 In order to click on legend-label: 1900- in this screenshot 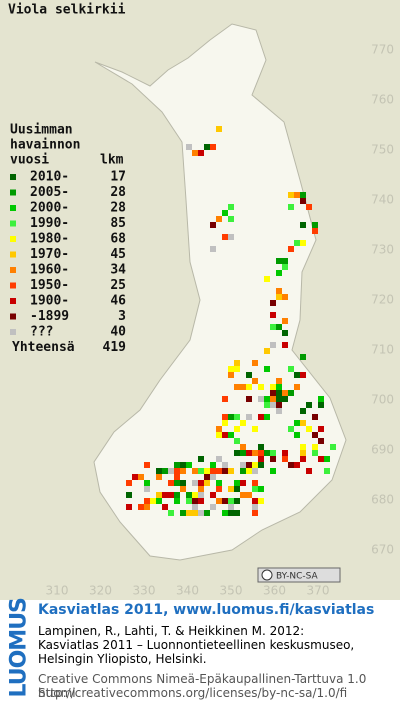, I will do `click(49, 301)`.